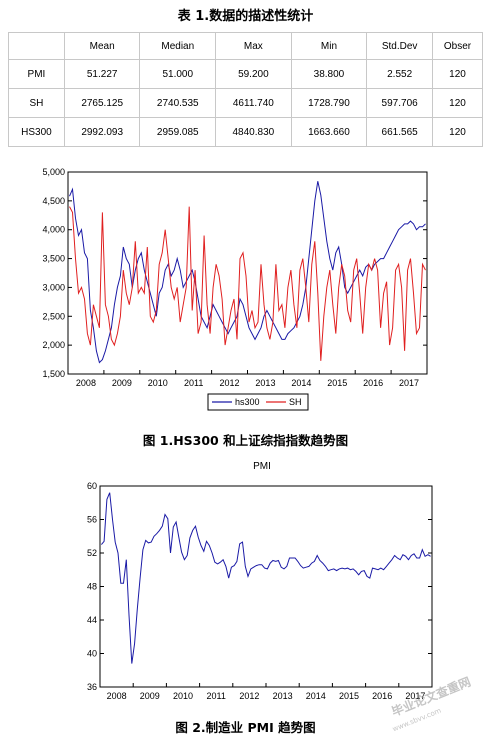  I want to click on table-cell: PMI, so click(36, 74).